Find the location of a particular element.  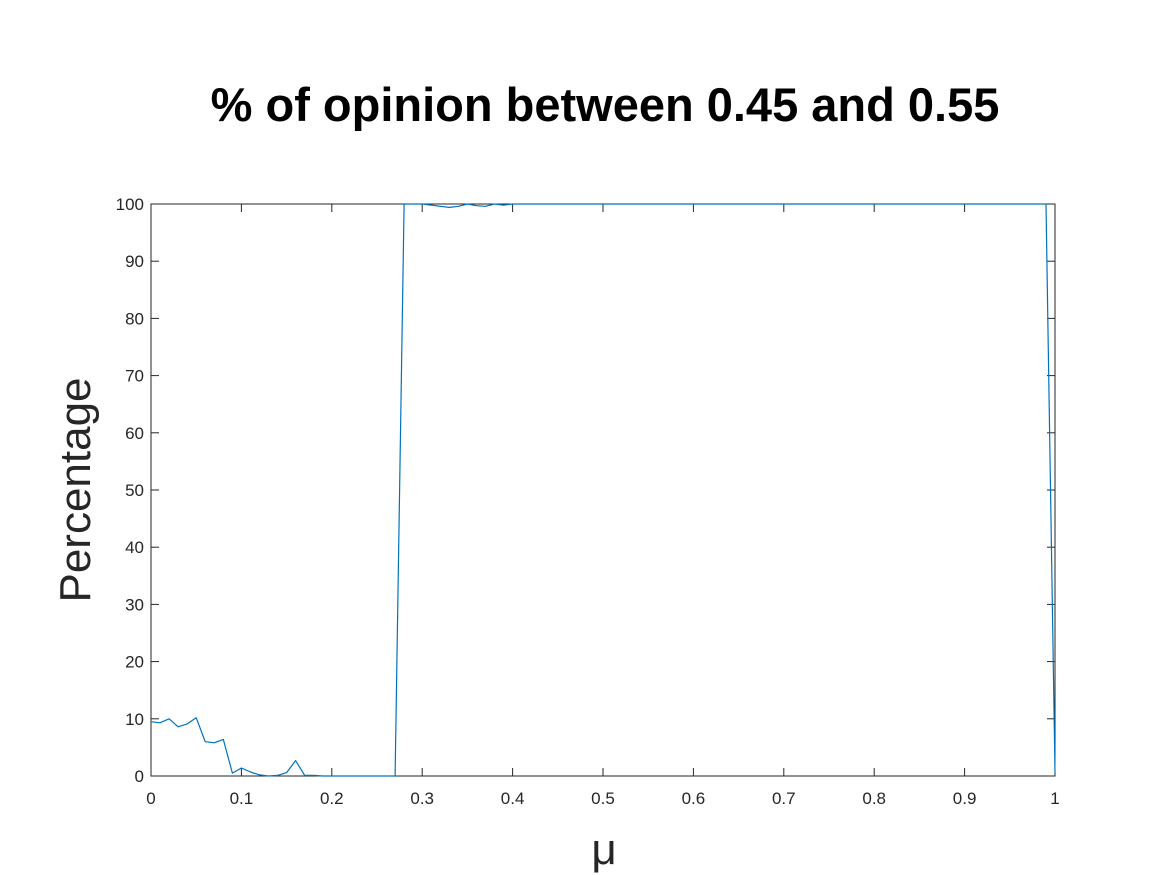

y-tick-label: 100 is located at coordinates (130, 204).